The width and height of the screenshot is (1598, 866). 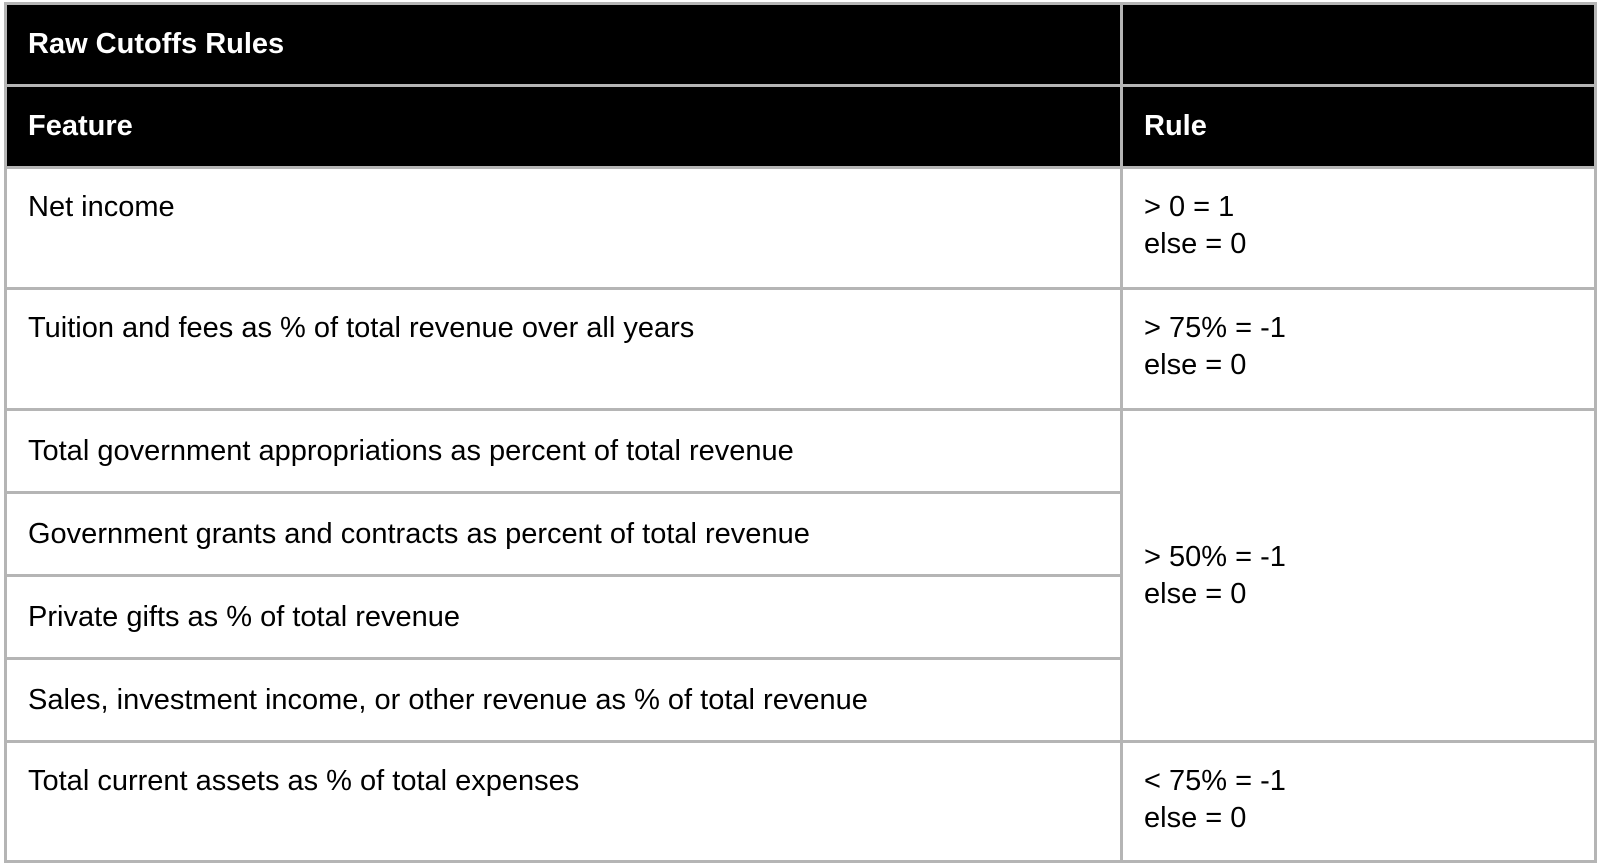 What do you see at coordinates (101, 207) in the screenshot?
I see `feature-text: Net income` at bounding box center [101, 207].